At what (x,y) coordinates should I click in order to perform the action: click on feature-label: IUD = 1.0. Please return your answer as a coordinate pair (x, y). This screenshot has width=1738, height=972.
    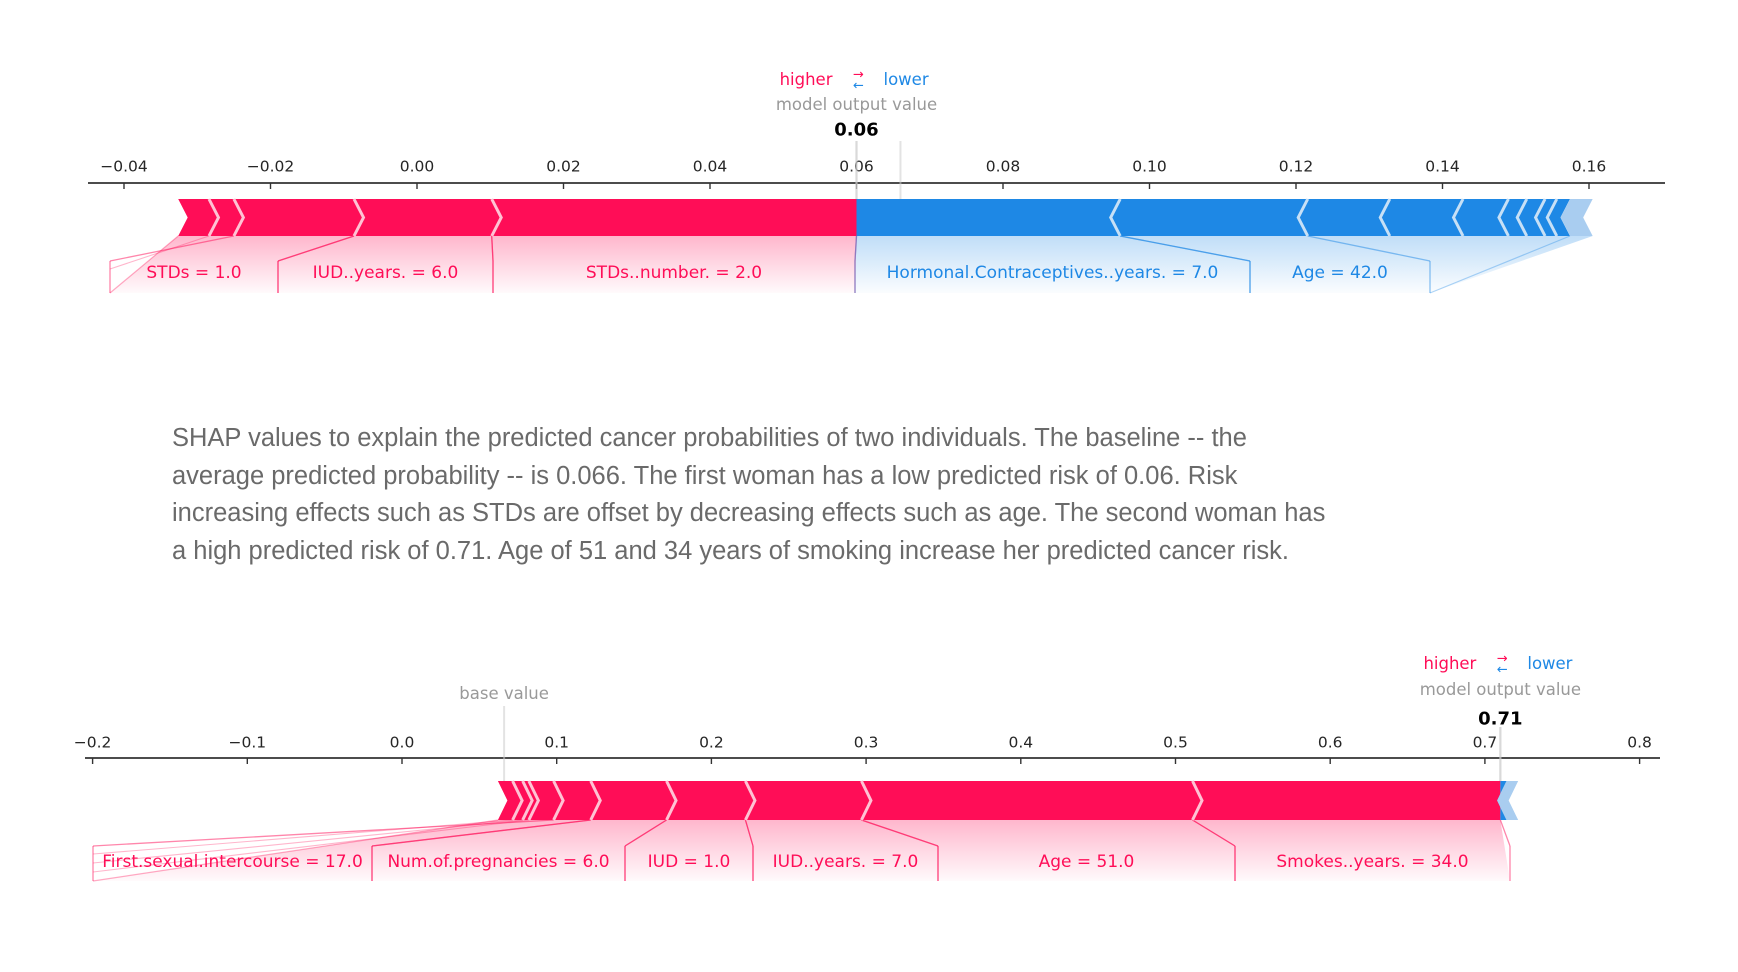
    Looking at the image, I should click on (689, 862).